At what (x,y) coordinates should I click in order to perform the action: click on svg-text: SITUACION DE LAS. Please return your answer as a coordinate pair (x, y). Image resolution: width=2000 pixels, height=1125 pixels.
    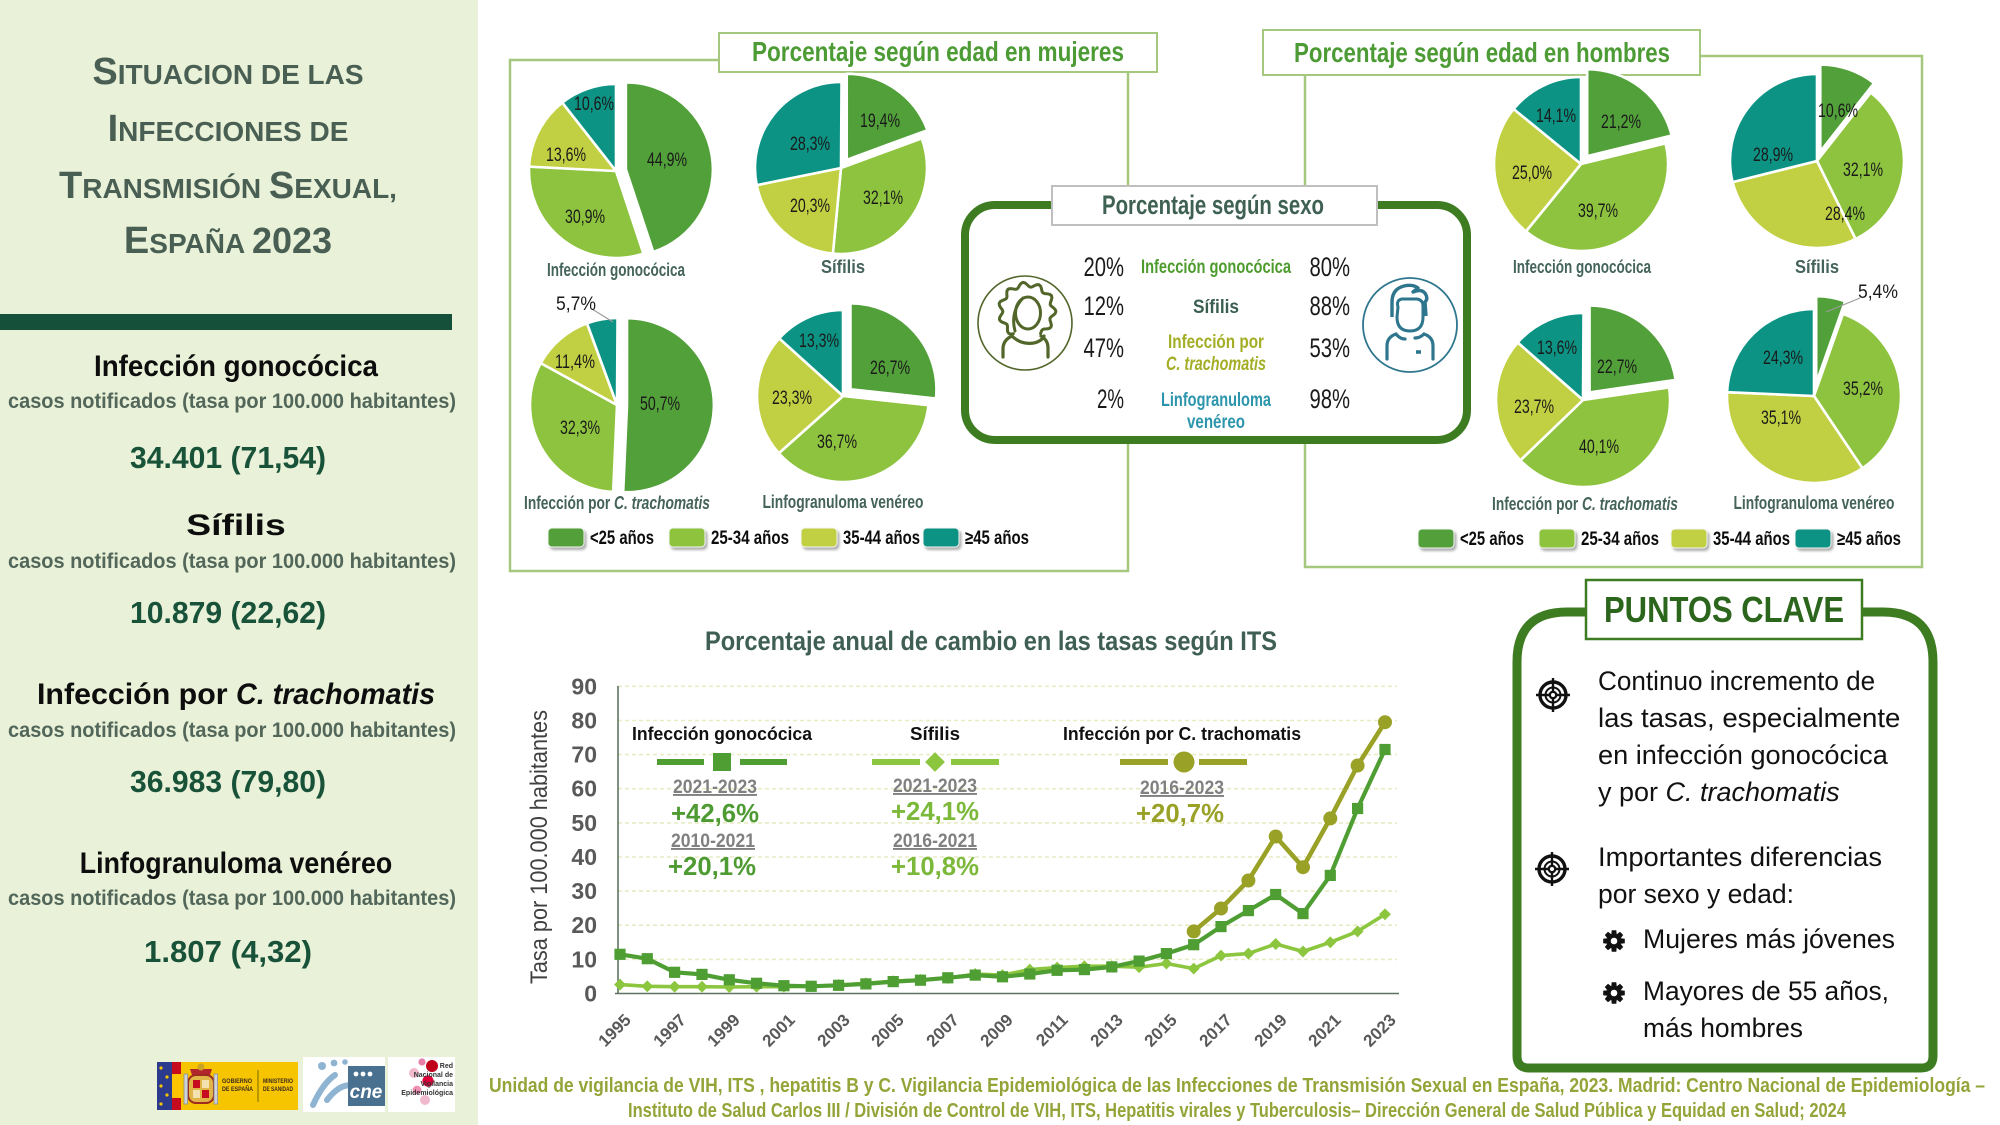
    Looking at the image, I should click on (227, 72).